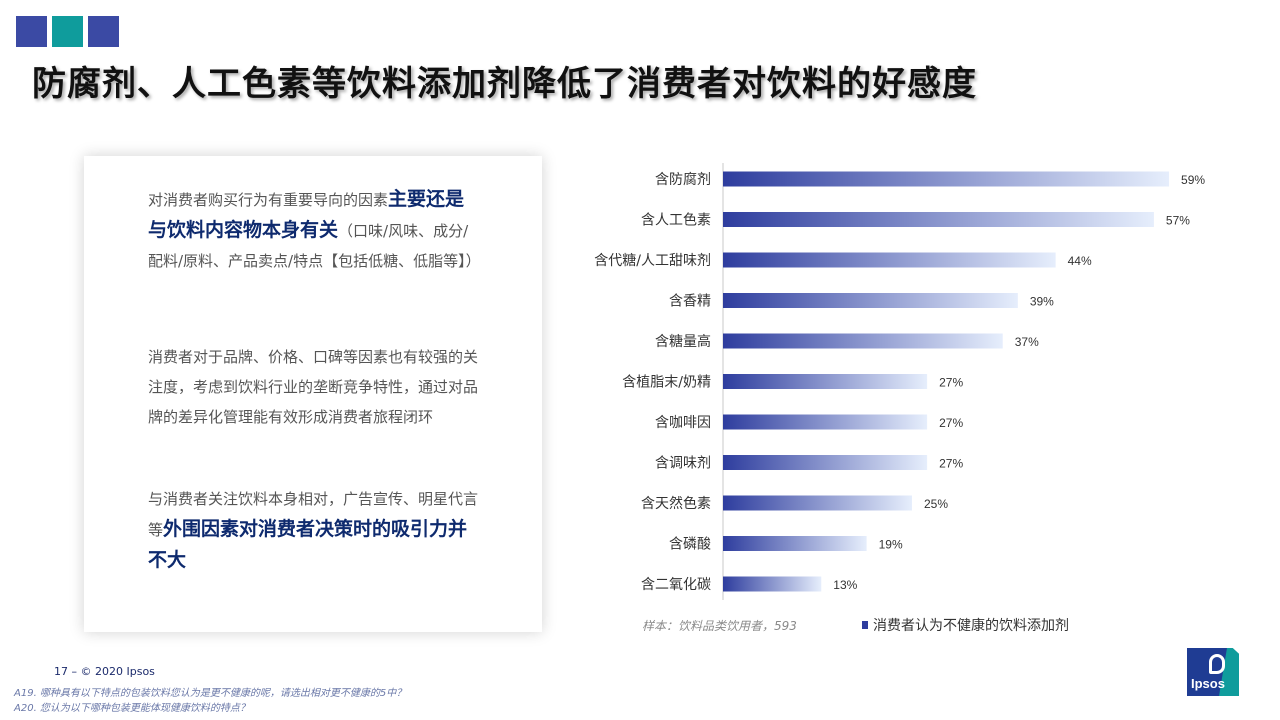 The image size is (1280, 720). What do you see at coordinates (1193, 180) in the screenshot?
I see `value-label: 59%` at bounding box center [1193, 180].